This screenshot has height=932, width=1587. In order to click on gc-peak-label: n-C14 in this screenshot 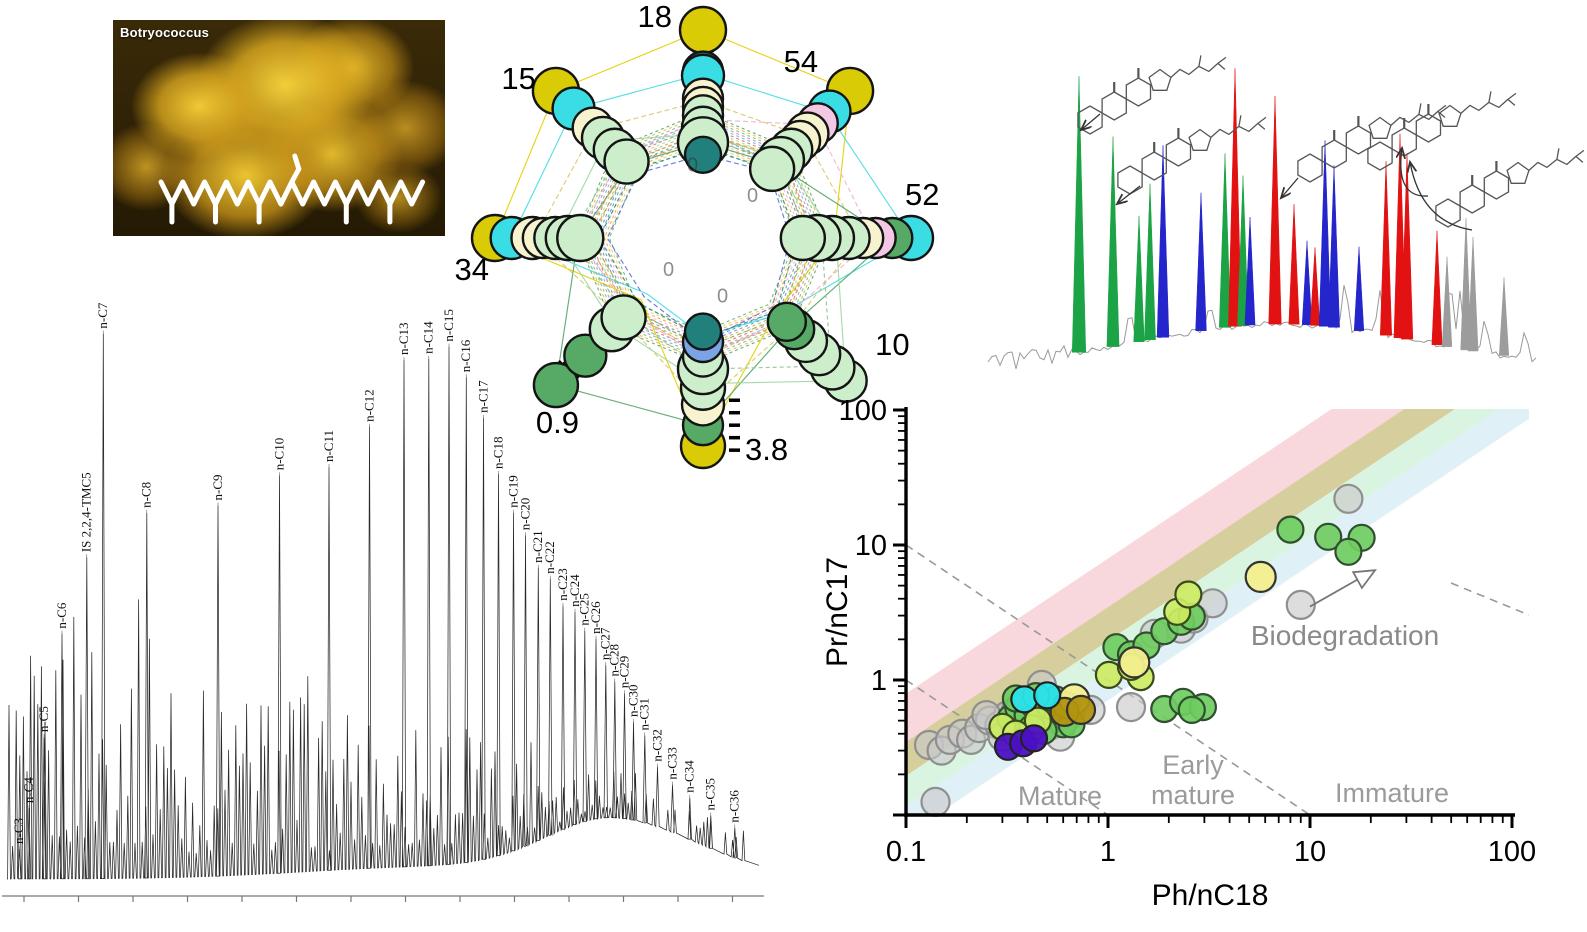, I will do `click(428, 337)`.